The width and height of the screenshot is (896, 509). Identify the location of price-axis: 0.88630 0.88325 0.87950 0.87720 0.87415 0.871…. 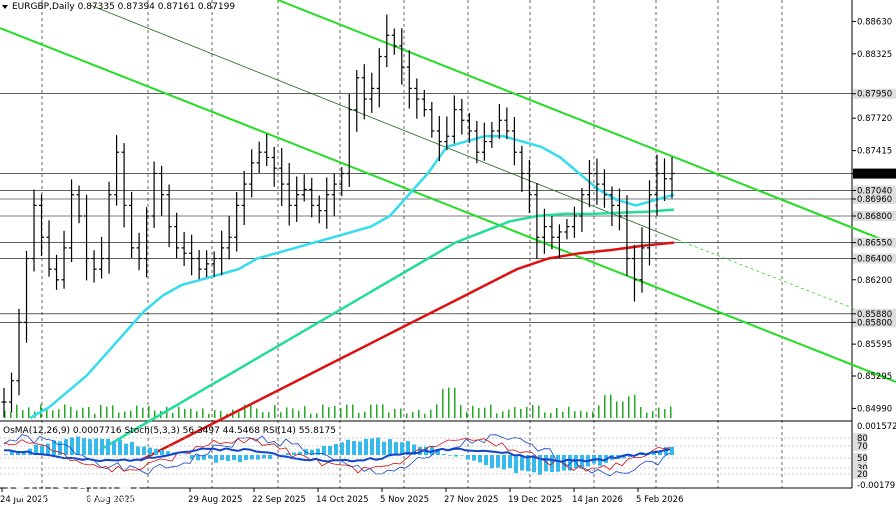
(874, 215).